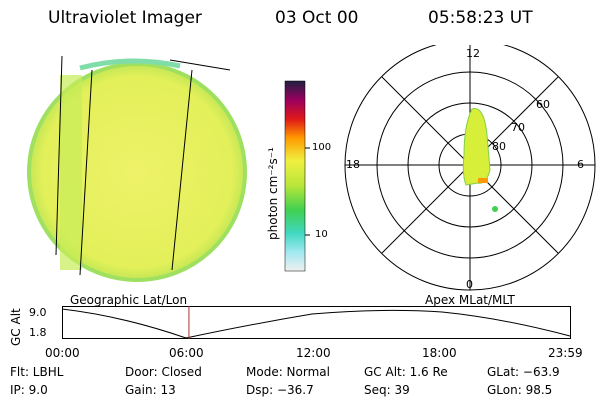  Describe the element at coordinates (483, 180) in the screenshot. I see `aurora-hot-spot` at that location.